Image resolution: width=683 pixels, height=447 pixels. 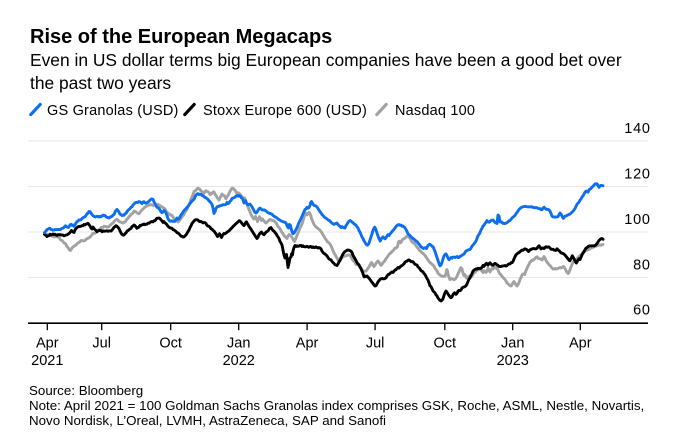 What do you see at coordinates (642, 265) in the screenshot?
I see `svg-text: 80` at bounding box center [642, 265].